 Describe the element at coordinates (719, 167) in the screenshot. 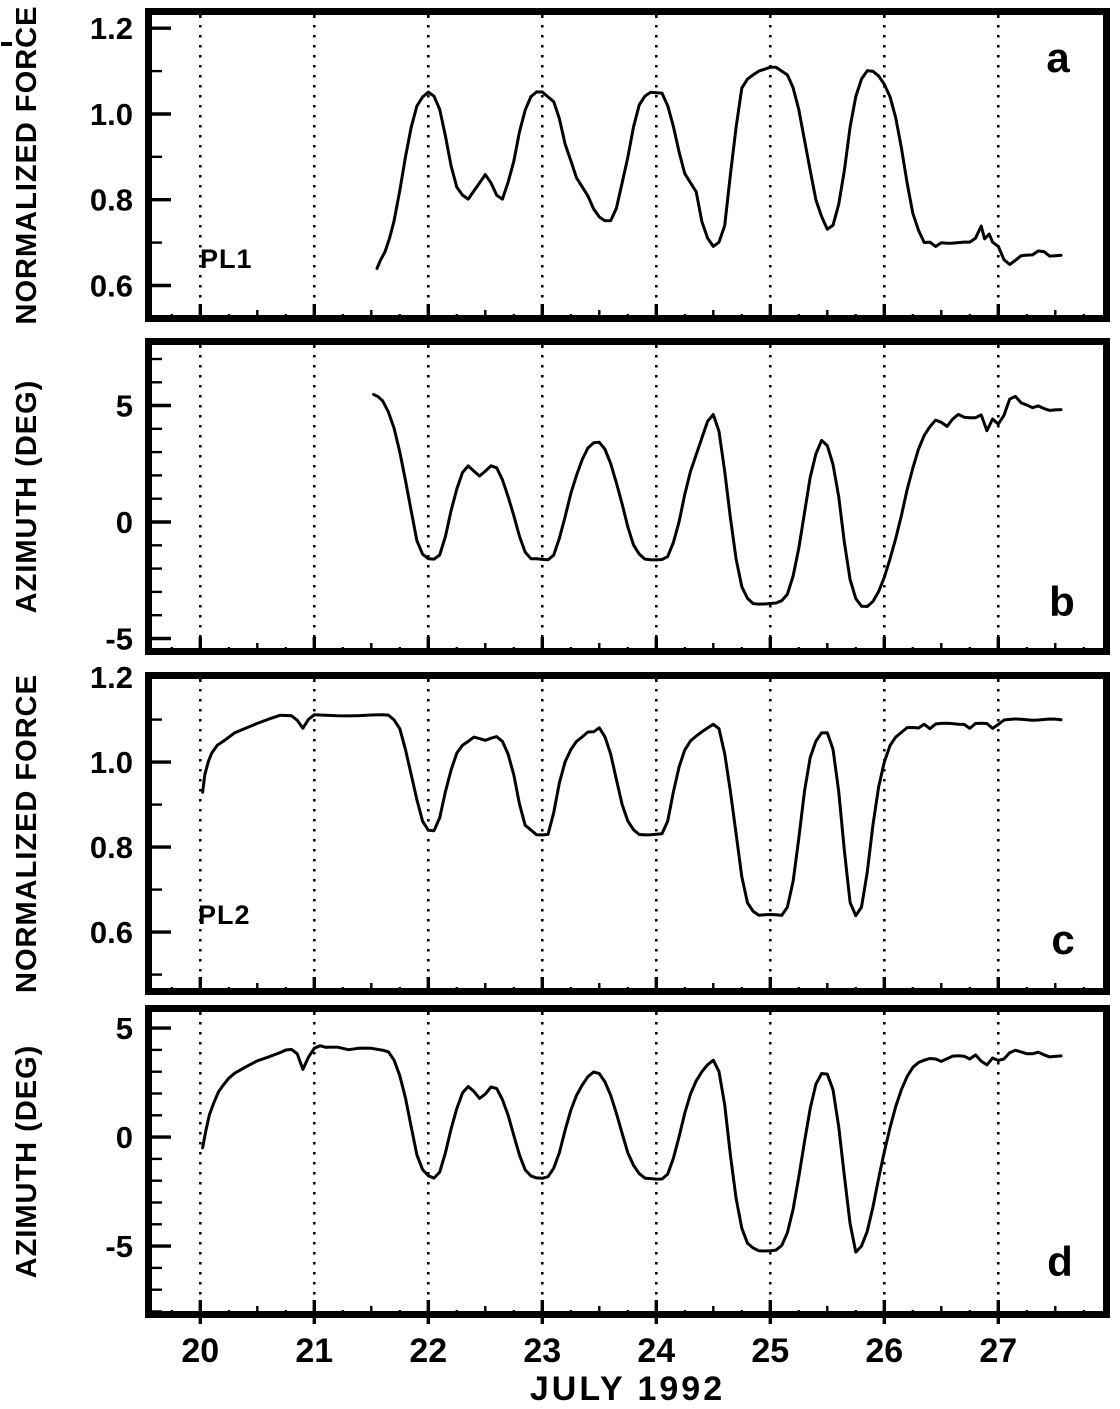

I see `pl1-a-curve` at that location.